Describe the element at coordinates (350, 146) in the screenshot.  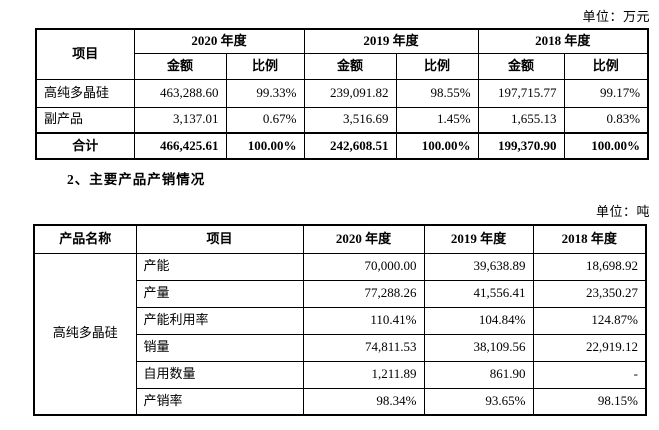
I see `amount-2019-total: 242,608.51` at that location.